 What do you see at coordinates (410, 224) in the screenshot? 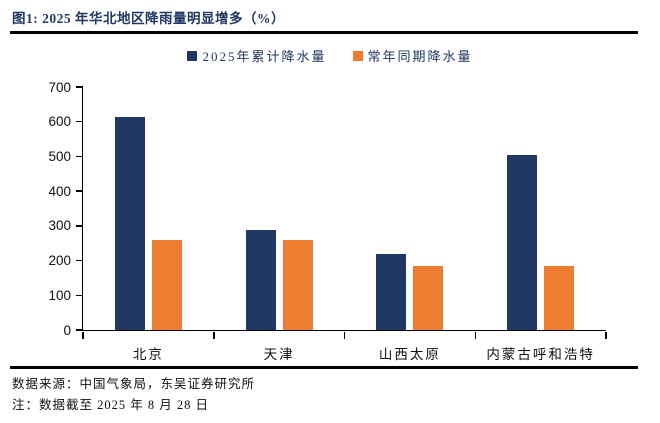
I see `bar-group-3: 山西太原` at bounding box center [410, 224].